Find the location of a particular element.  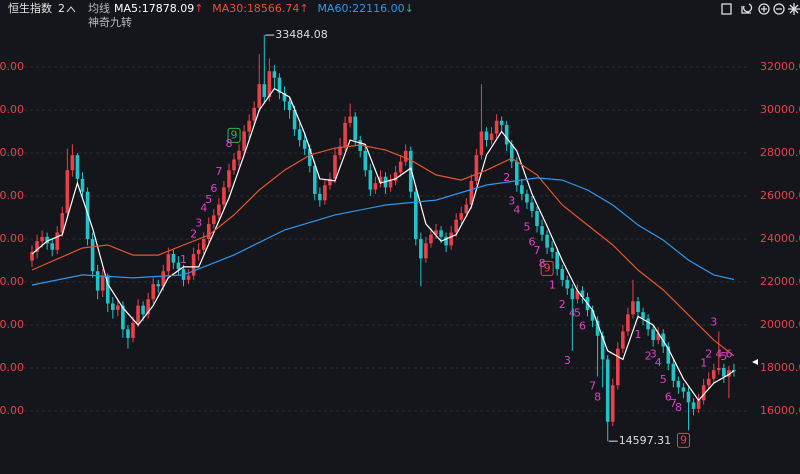

nine-turn-label: 8 is located at coordinates (597, 396).